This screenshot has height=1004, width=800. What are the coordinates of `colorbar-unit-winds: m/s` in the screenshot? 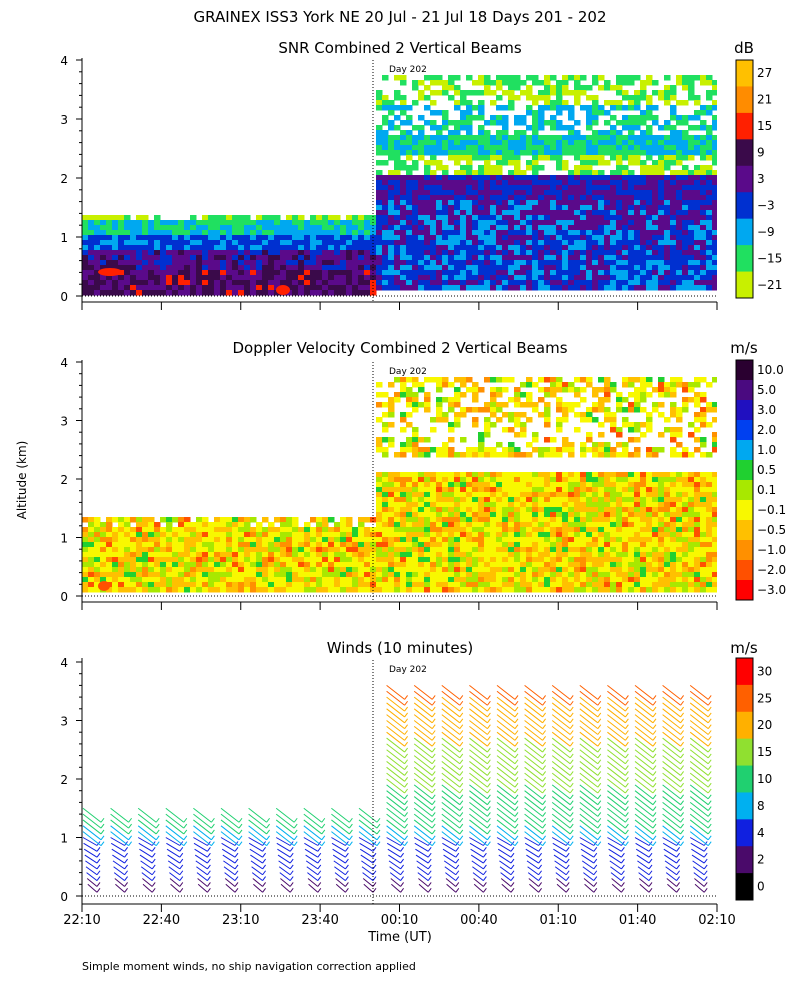 It's located at (744, 648).